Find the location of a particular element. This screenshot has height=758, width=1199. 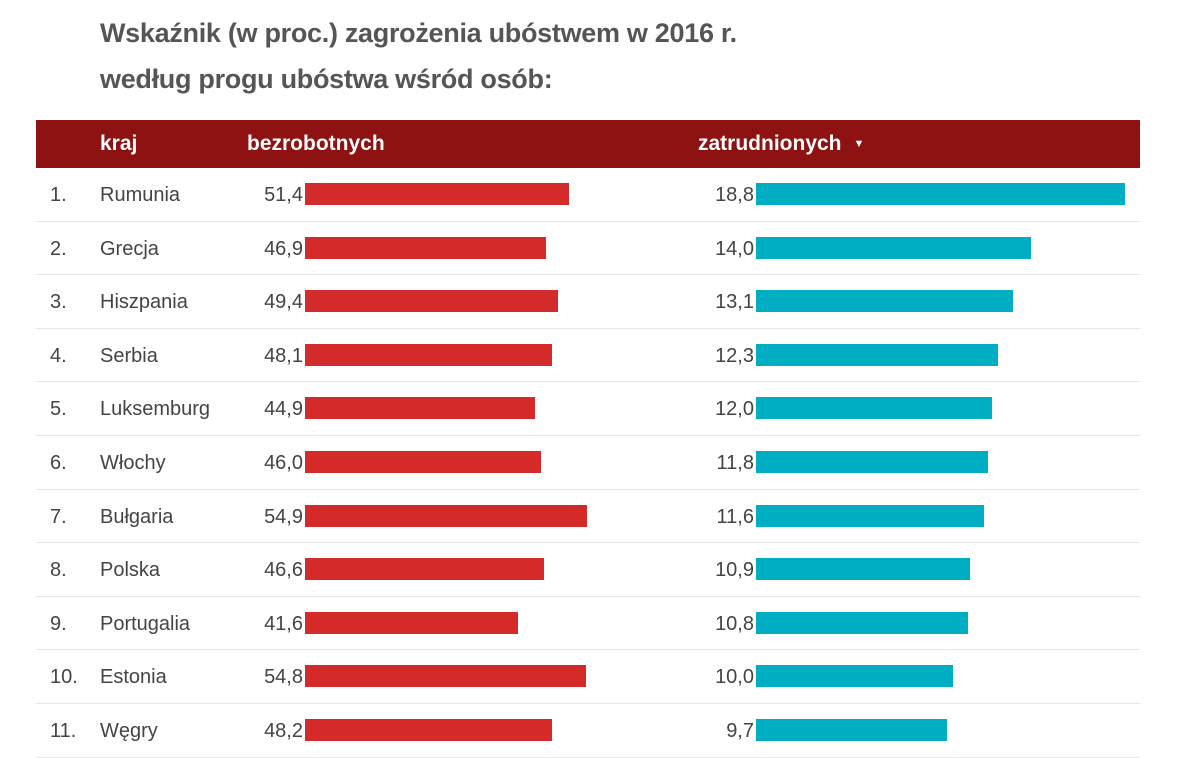

employed-value: 10,8 is located at coordinates (734, 623).